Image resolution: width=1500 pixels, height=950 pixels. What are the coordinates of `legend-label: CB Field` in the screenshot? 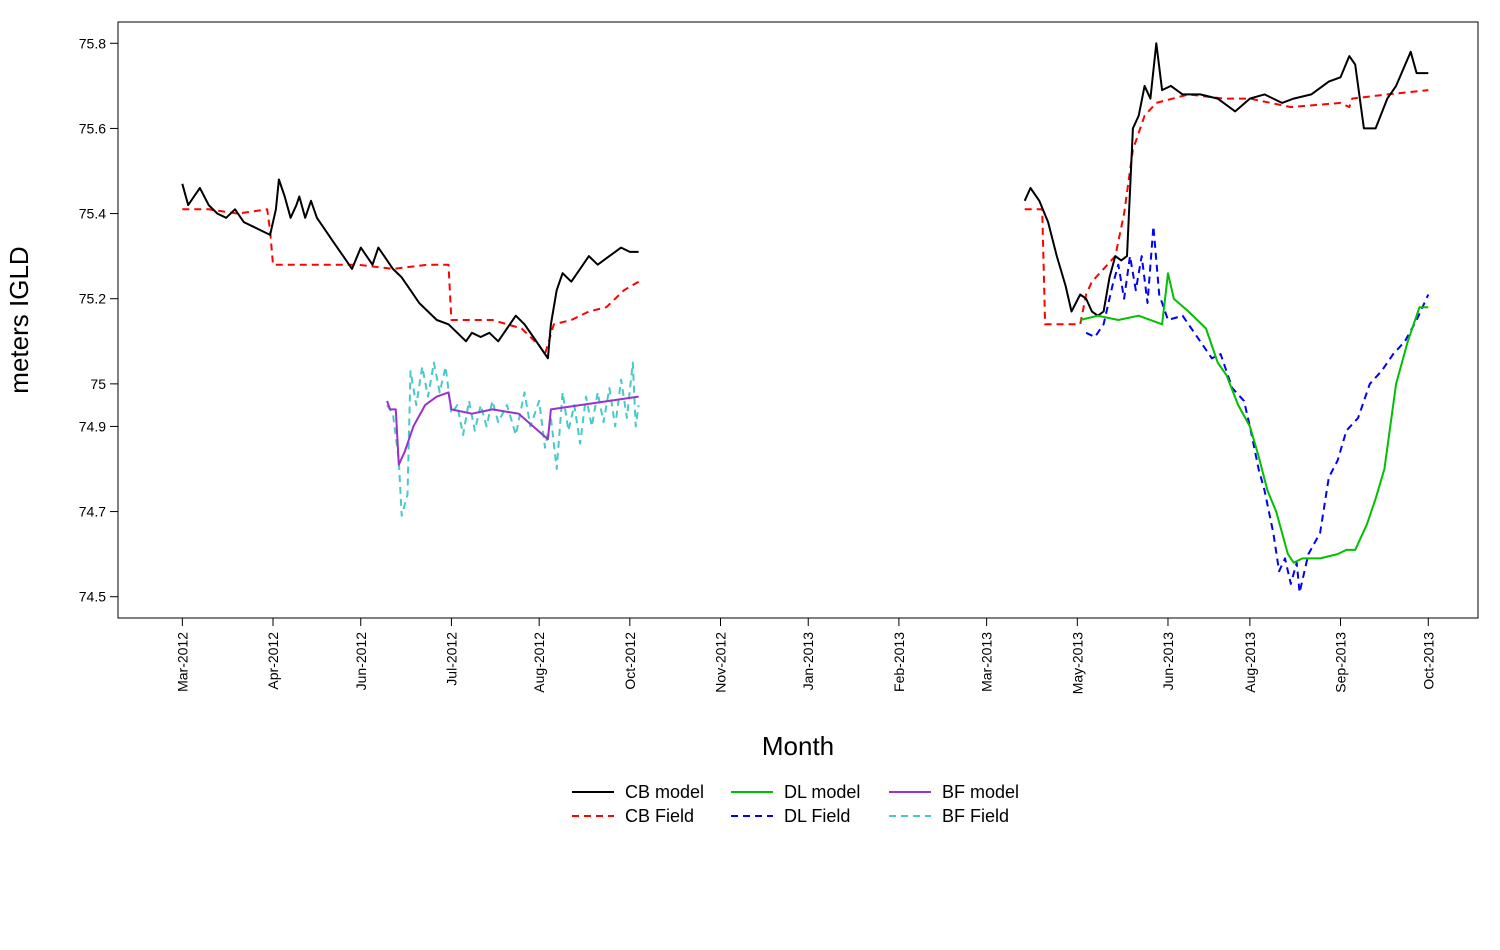 It's located at (659, 816).